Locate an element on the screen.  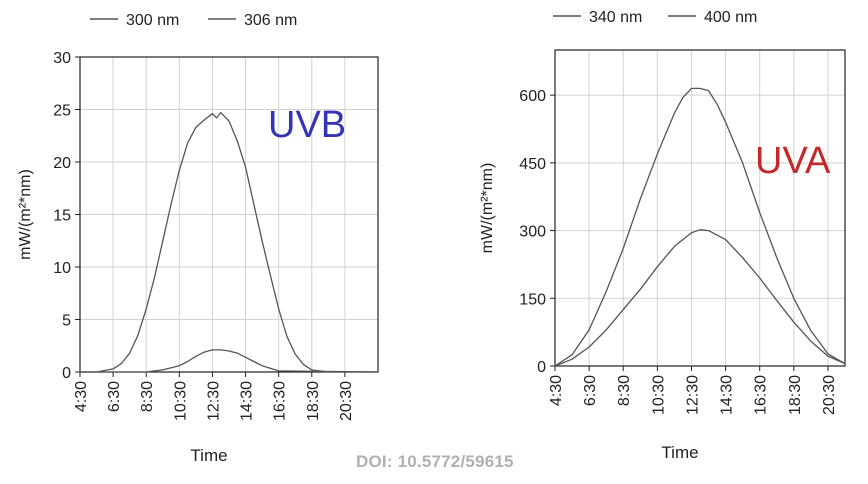
legend-label: 306 nm is located at coordinates (270, 20).